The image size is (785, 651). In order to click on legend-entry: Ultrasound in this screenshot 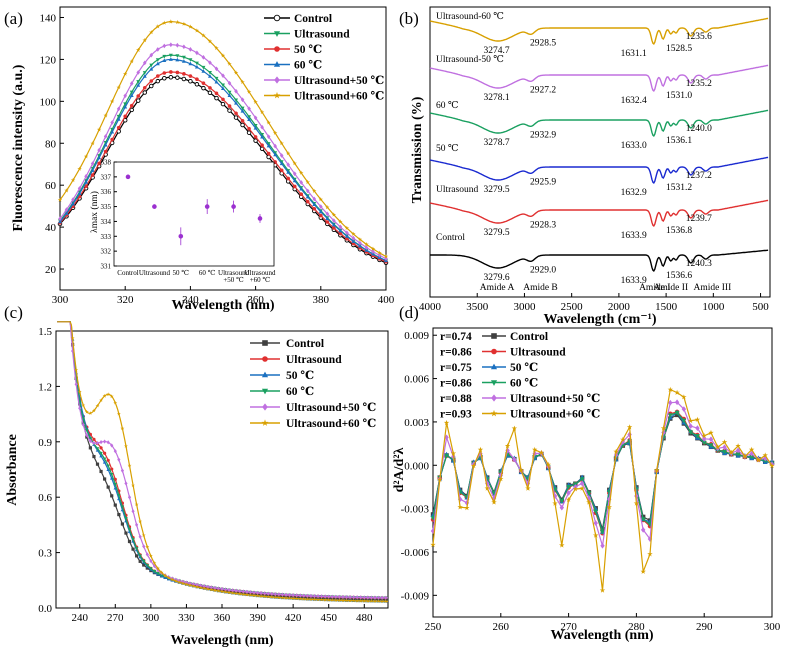, I will do `click(538, 353)`.